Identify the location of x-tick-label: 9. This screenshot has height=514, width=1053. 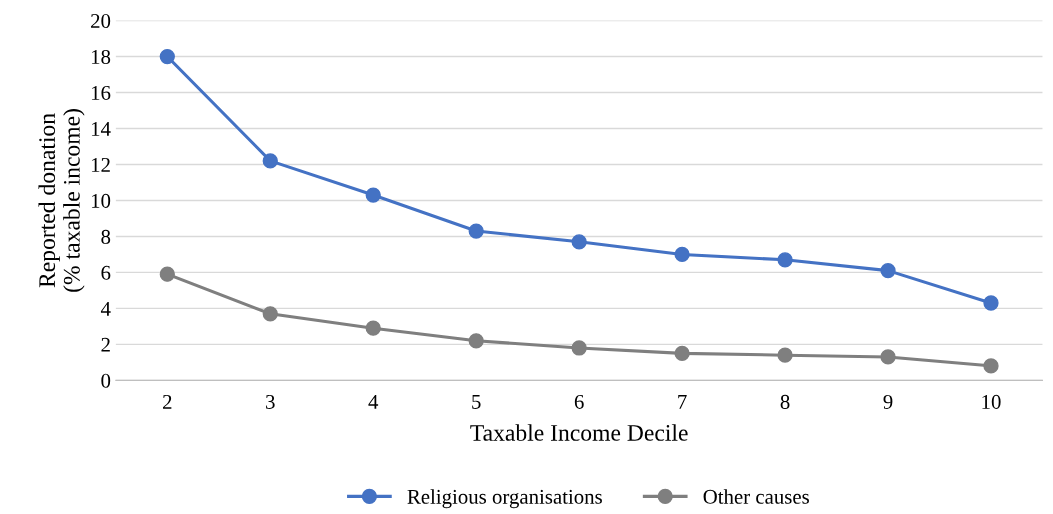
(888, 401).